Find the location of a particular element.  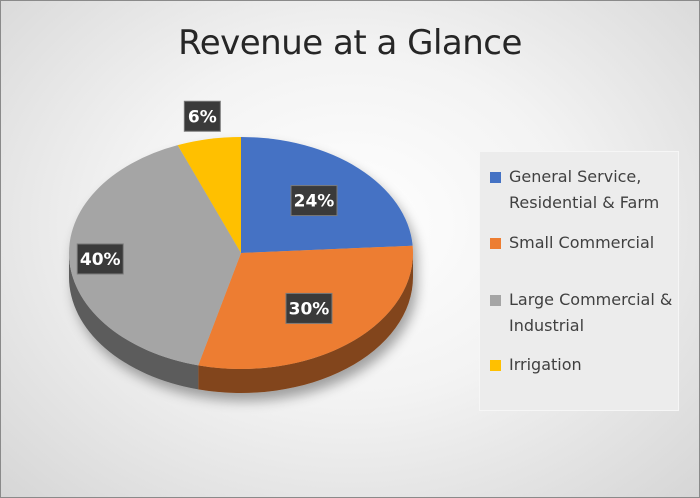

data-label-0: 24% is located at coordinates (314, 201).